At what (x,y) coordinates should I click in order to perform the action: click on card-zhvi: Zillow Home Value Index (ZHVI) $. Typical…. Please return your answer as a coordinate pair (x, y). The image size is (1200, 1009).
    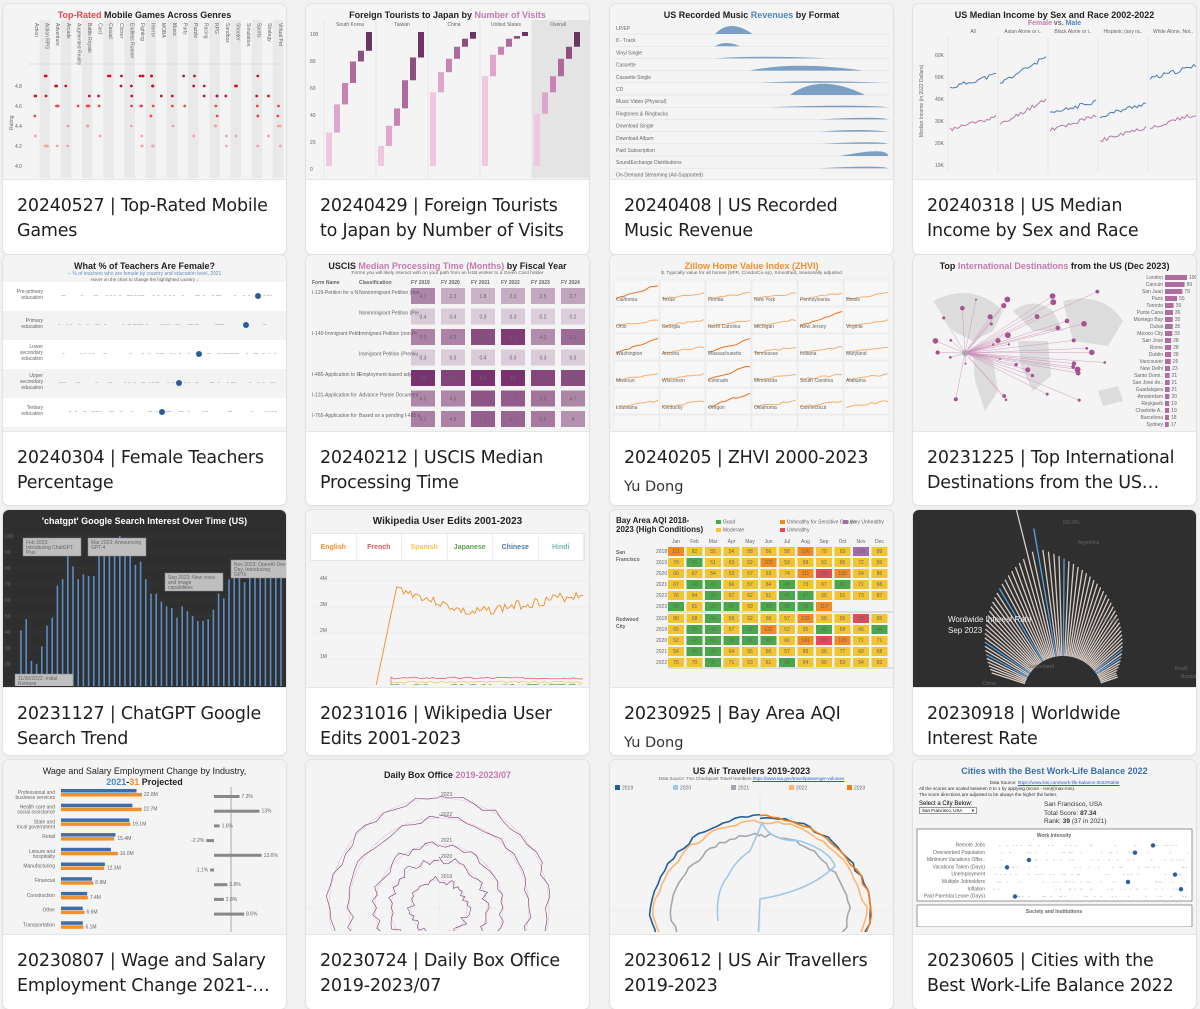
    Looking at the image, I should click on (751, 380).